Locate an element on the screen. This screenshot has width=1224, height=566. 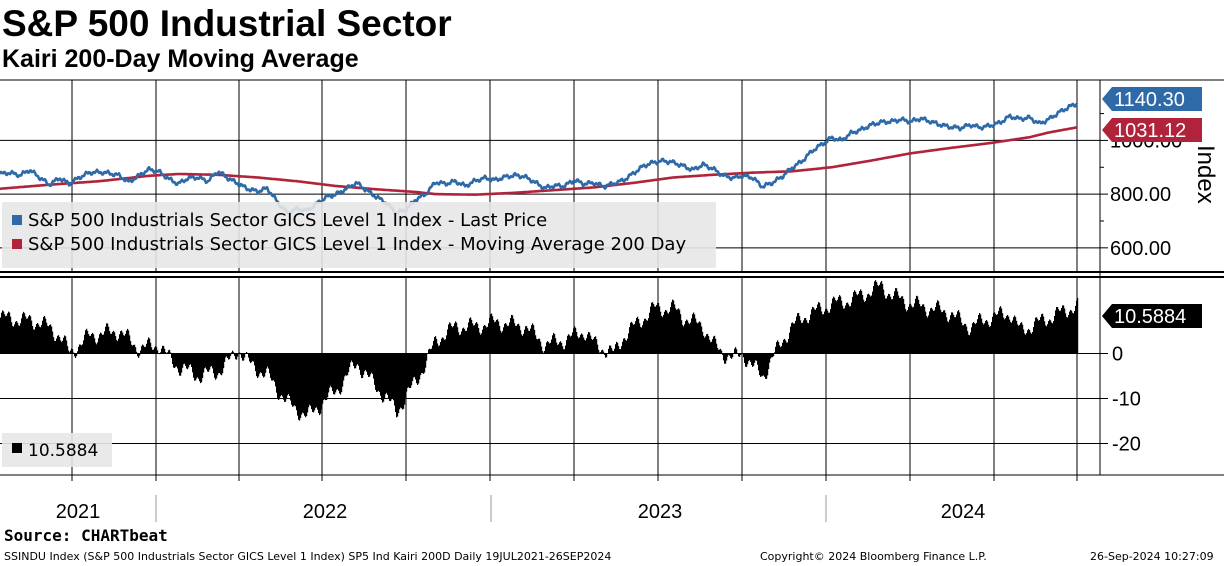
moving-average-line is located at coordinates (539, 161).